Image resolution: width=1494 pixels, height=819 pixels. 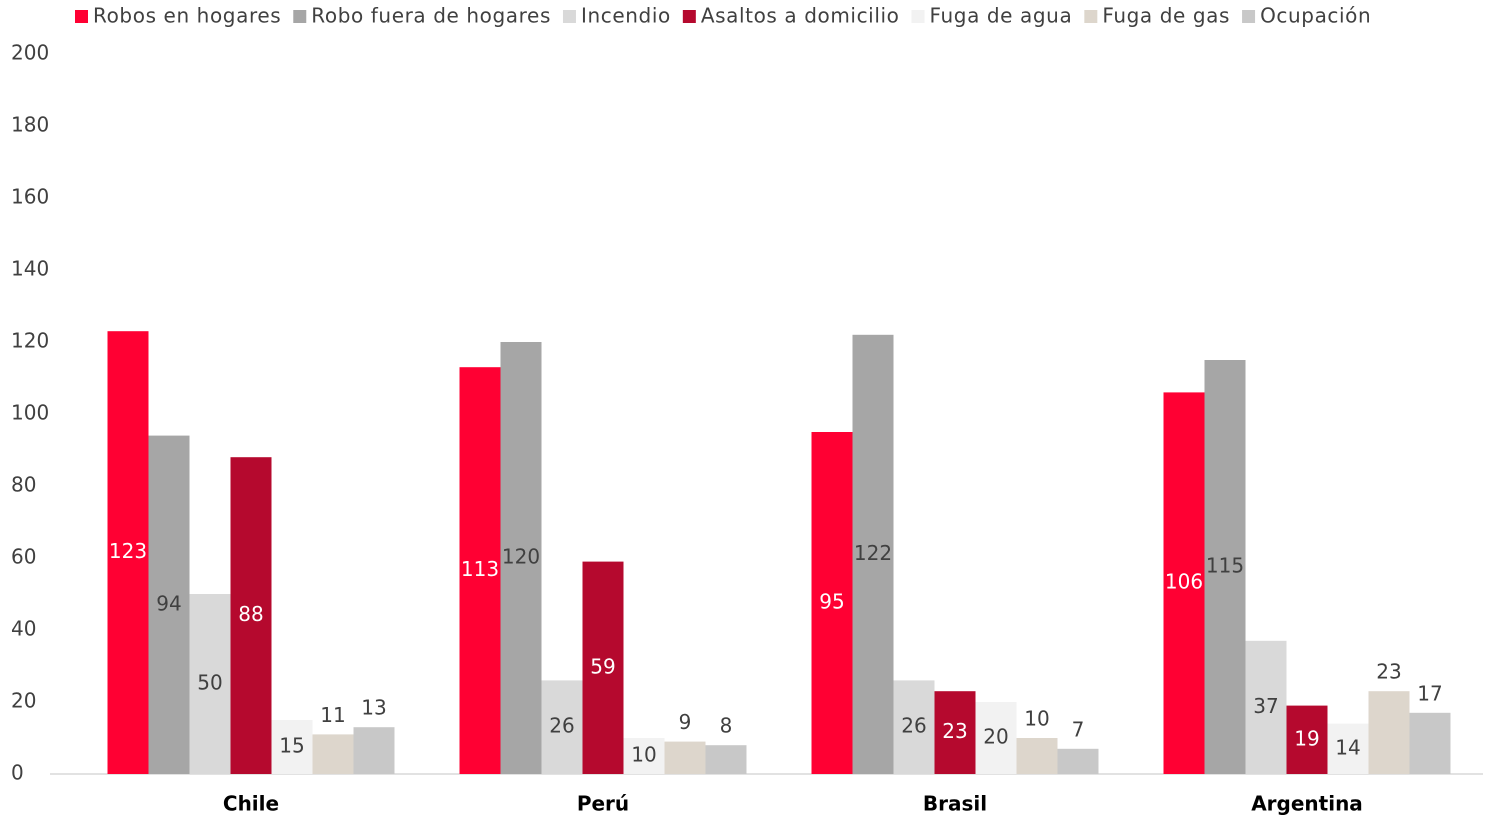 I want to click on y-tick-label: 100, so click(x=30, y=413).